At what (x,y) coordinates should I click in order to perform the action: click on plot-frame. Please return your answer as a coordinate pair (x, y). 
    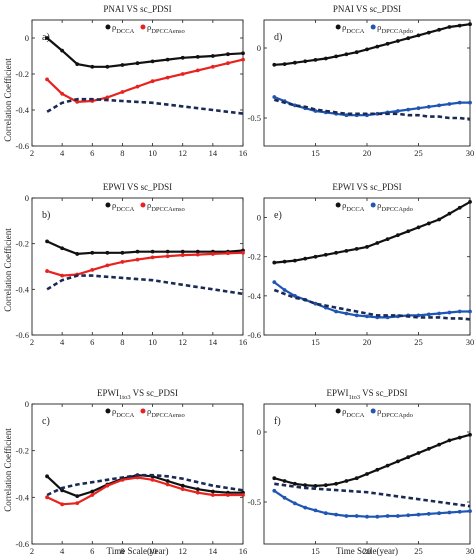
    Looking at the image, I should click on (367, 83).